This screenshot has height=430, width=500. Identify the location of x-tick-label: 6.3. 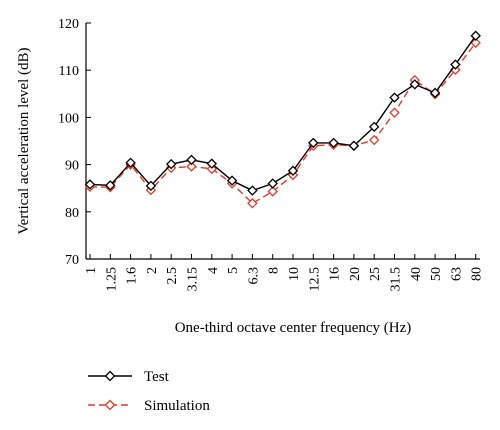
(253, 276).